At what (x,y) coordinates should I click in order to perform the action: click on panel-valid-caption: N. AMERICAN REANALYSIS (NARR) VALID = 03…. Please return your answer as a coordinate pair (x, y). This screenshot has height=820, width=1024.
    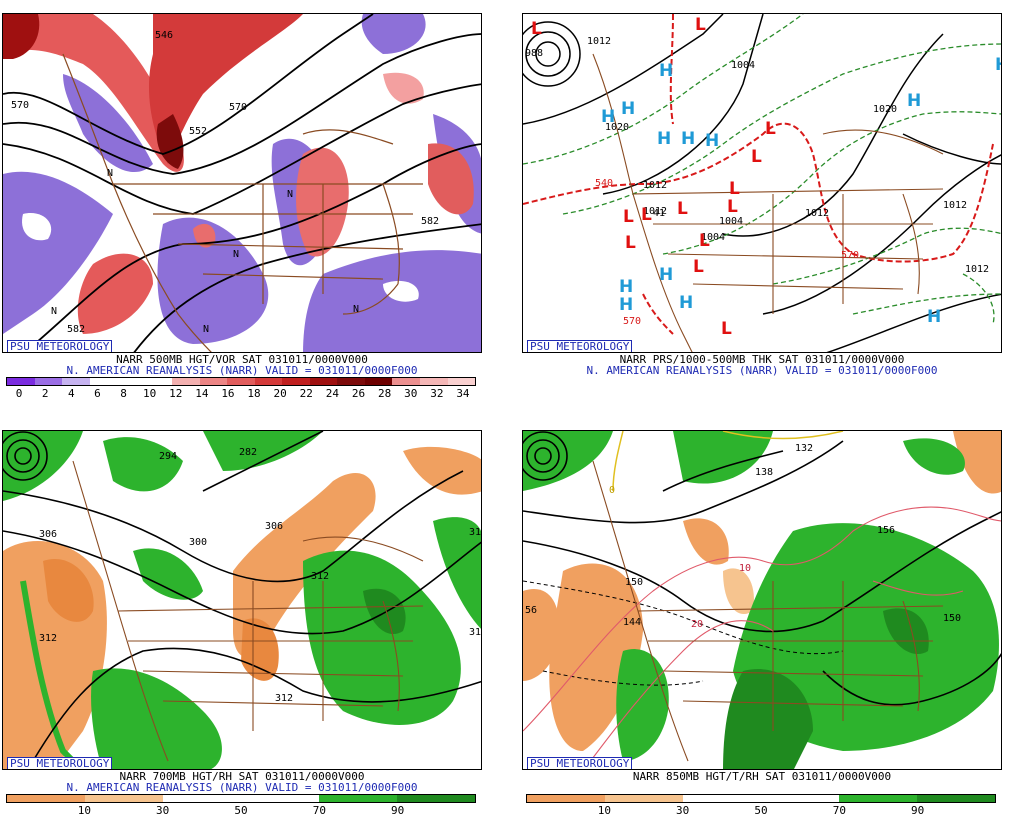
    Looking at the image, I should click on (242, 787).